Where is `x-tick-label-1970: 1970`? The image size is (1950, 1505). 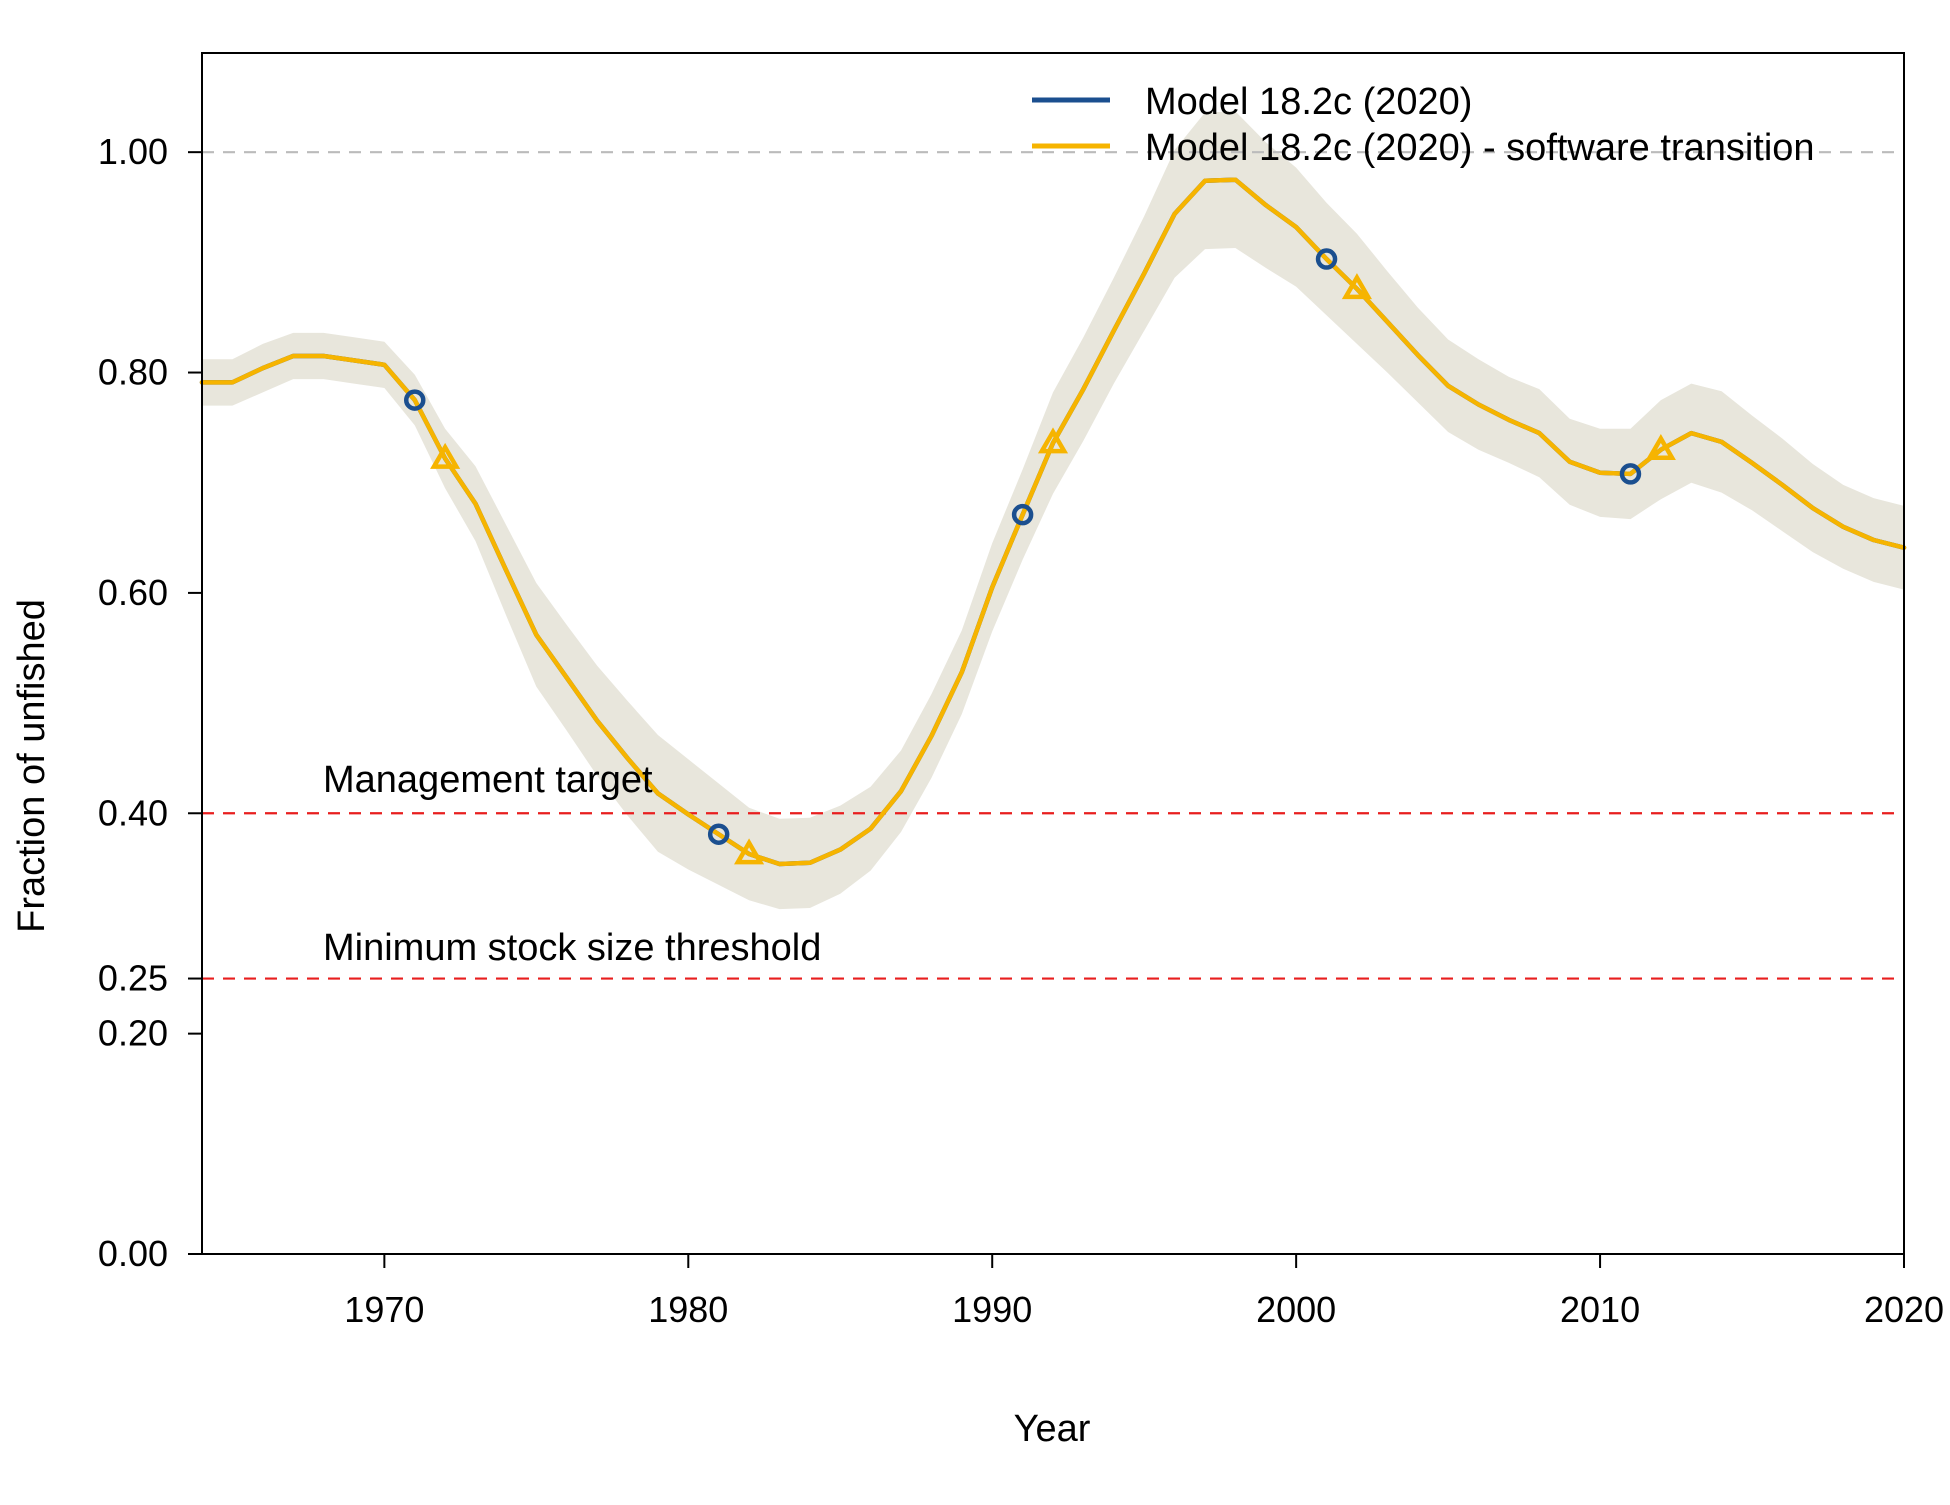
x-tick-label-1970: 1970 is located at coordinates (384, 1309).